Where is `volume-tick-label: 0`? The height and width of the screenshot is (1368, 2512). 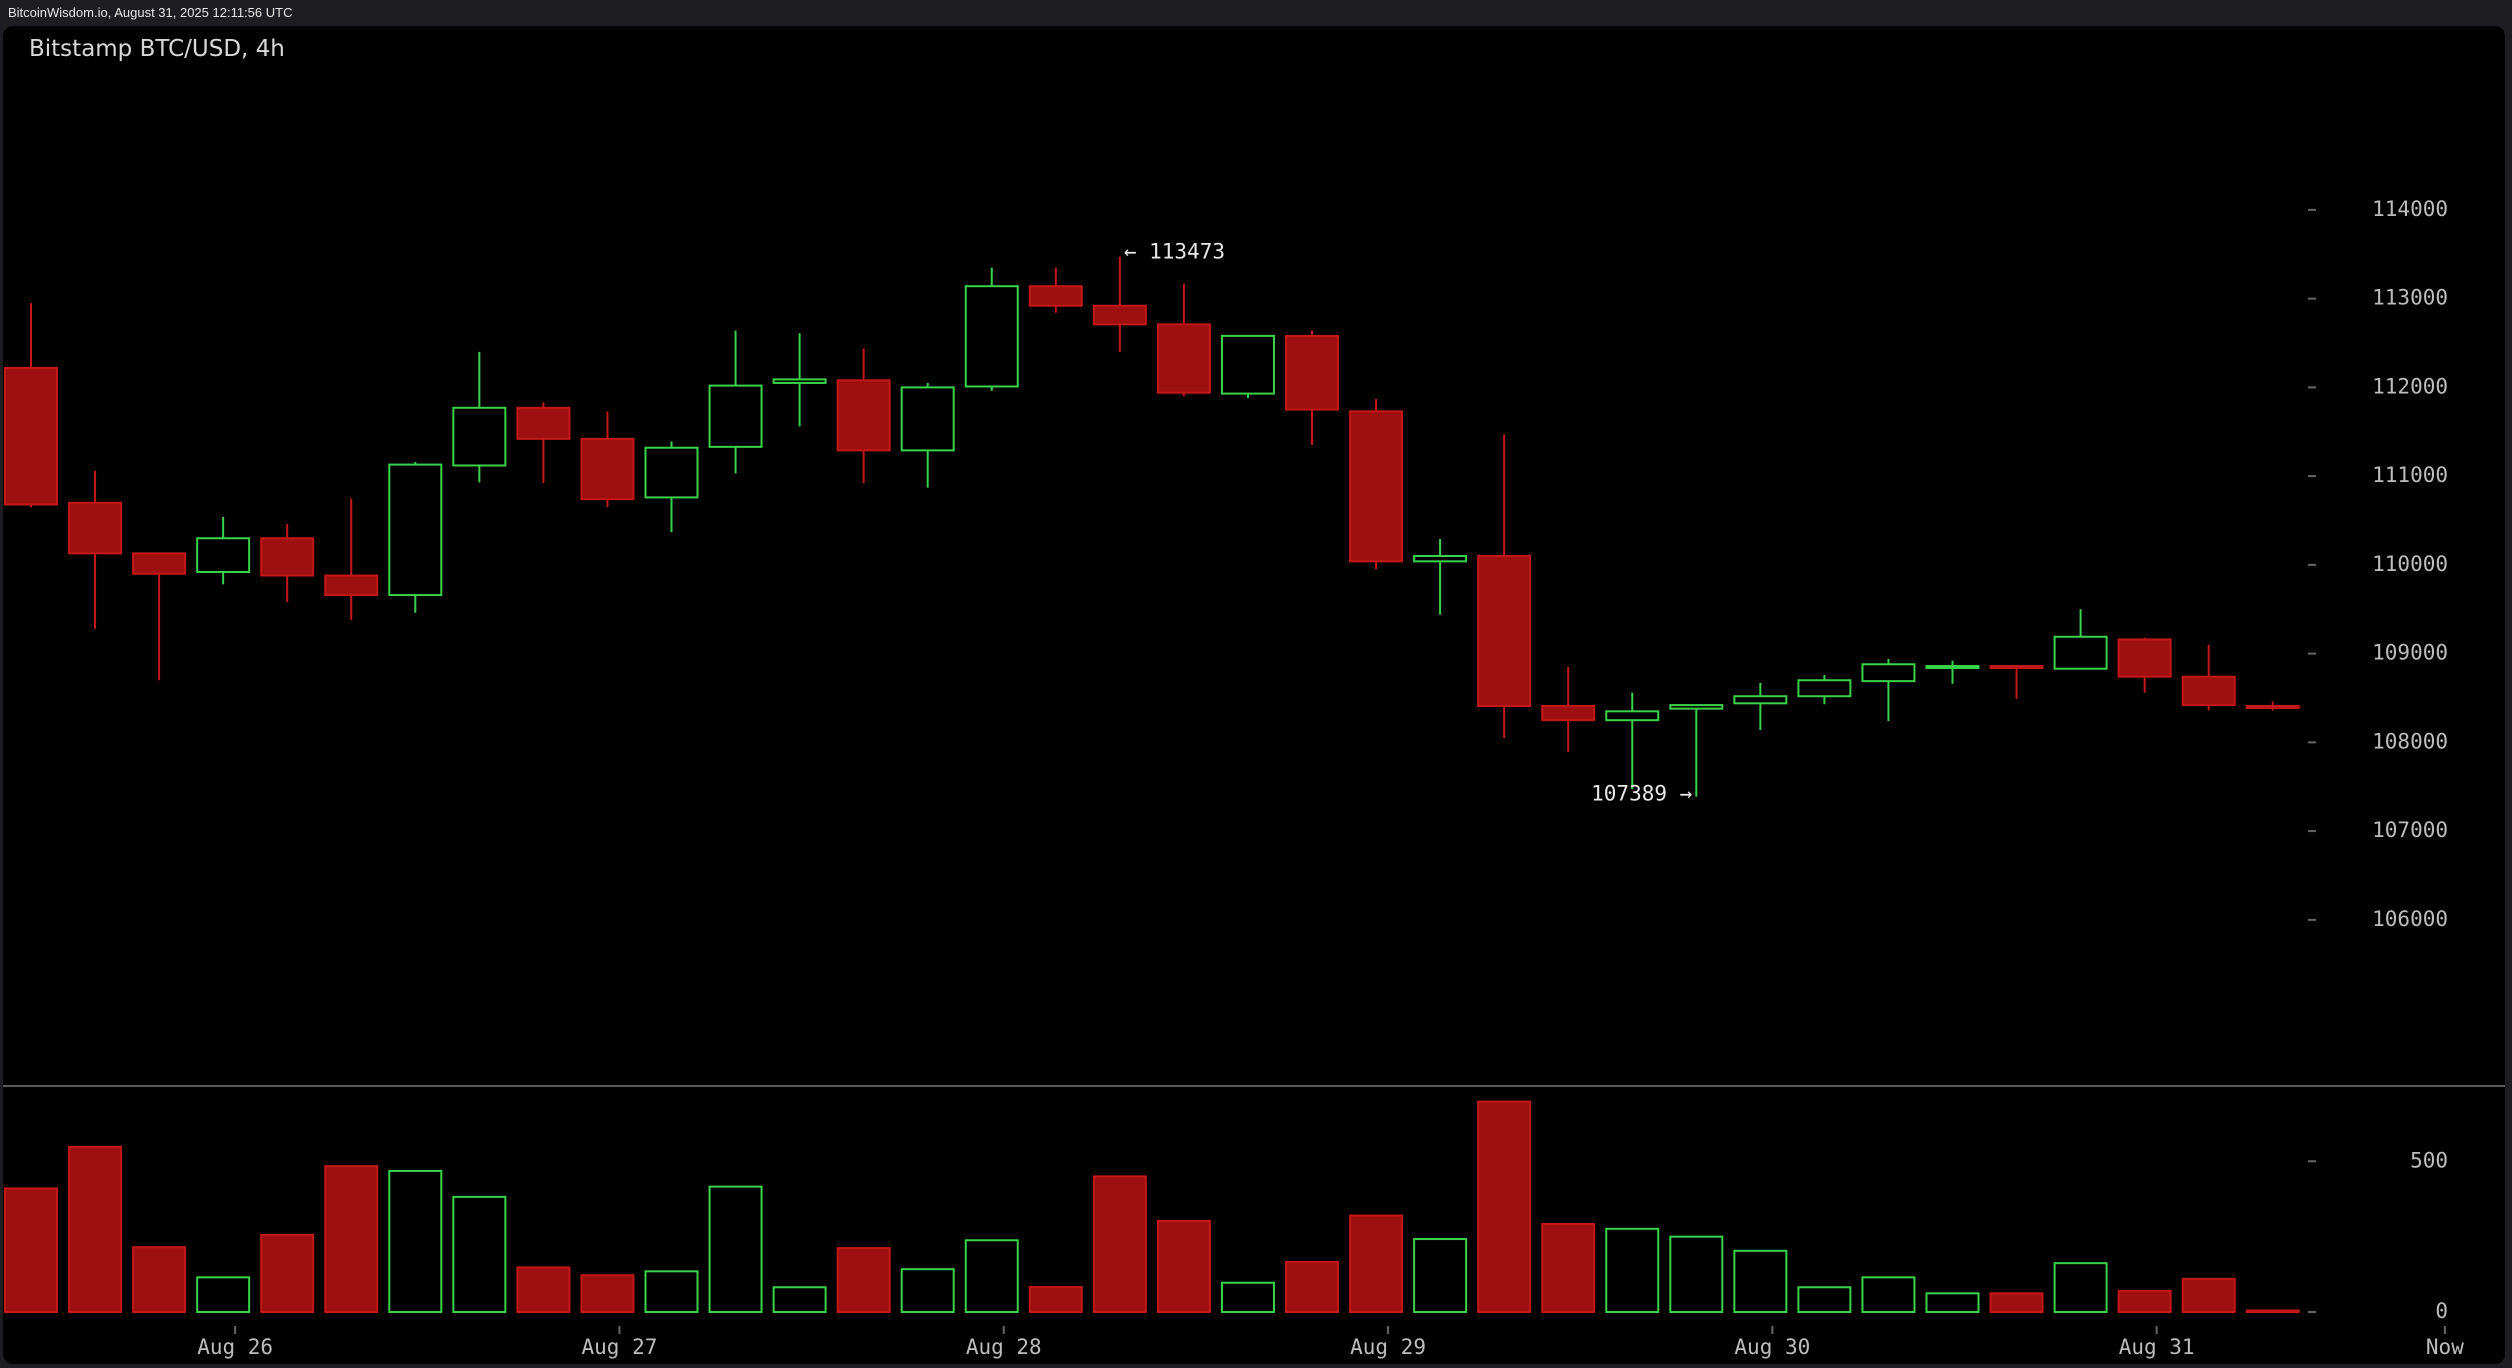 volume-tick-label: 0 is located at coordinates (2441, 1311).